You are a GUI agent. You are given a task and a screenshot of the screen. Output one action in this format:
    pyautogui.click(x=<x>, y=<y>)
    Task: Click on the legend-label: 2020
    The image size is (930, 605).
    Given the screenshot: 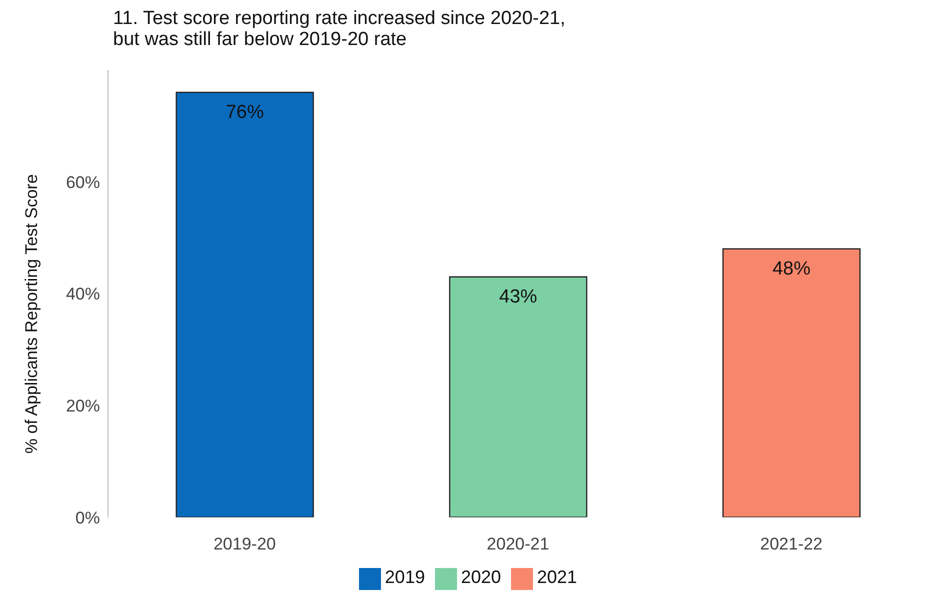 What is the action you would take?
    pyautogui.click(x=481, y=577)
    